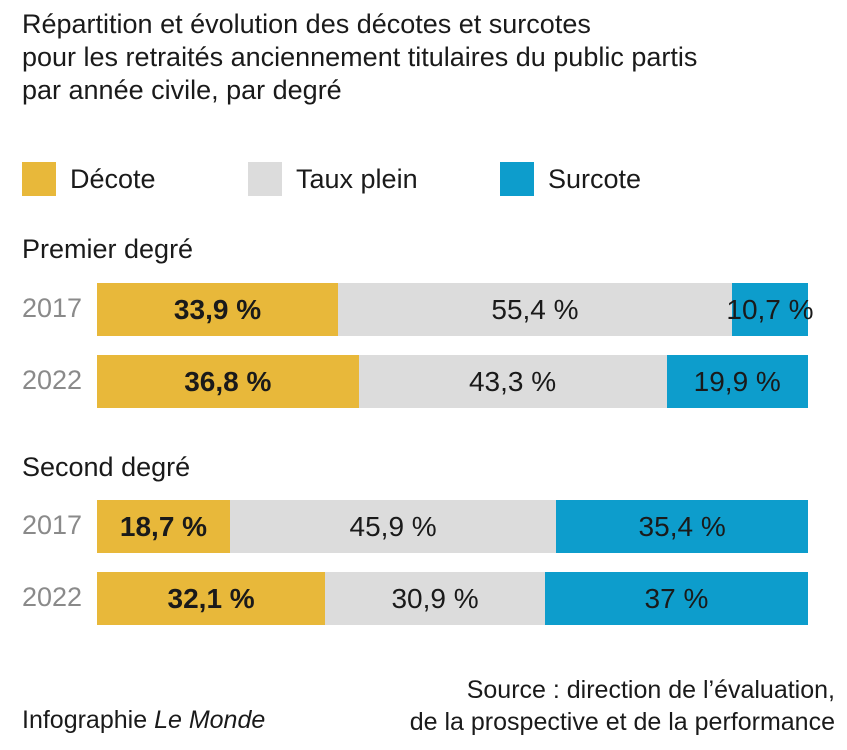 Image resolution: width=847 pixels, height=750 pixels. I want to click on bar-segment-taux-plein: 30,9 %, so click(435, 598).